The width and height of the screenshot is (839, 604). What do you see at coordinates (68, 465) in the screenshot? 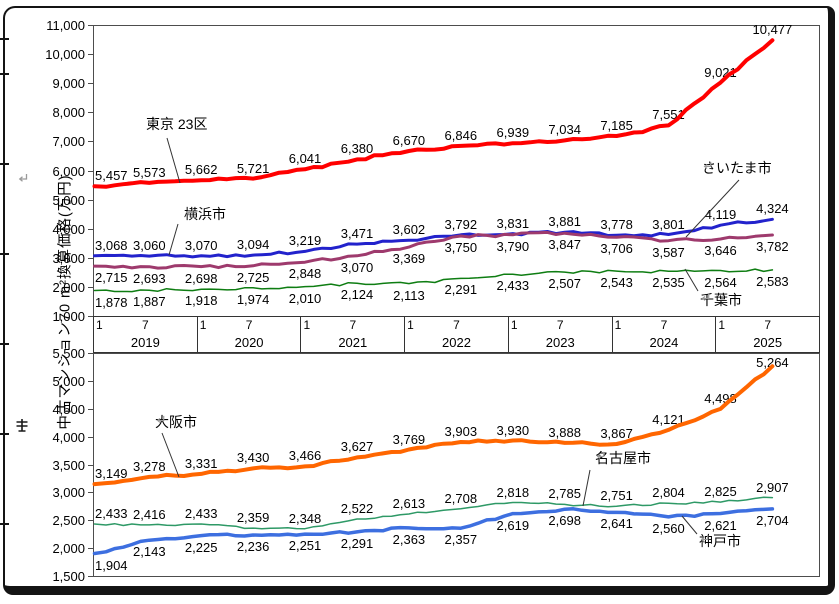
I see `y-tick-label: 3,500` at bounding box center [68, 465].